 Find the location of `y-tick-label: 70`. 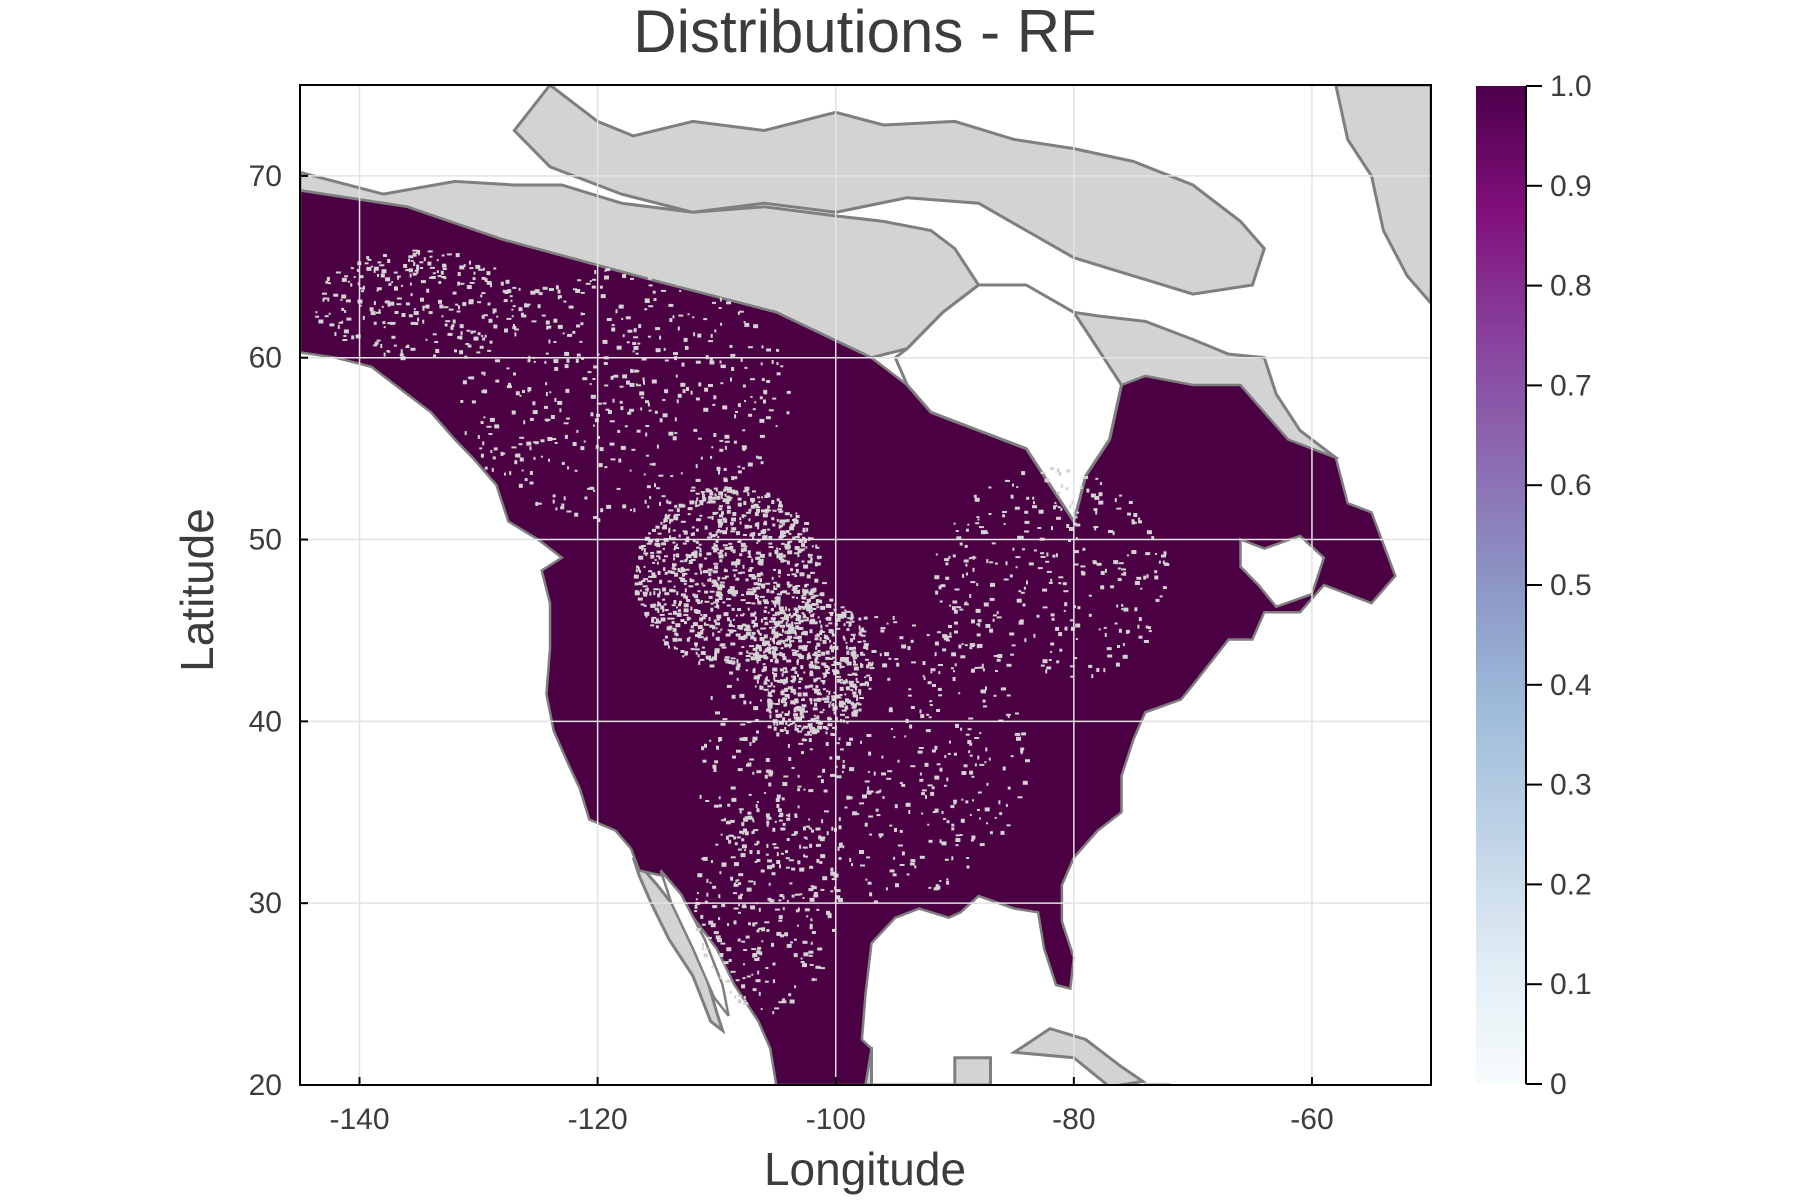

y-tick-label: 70 is located at coordinates (265, 176).